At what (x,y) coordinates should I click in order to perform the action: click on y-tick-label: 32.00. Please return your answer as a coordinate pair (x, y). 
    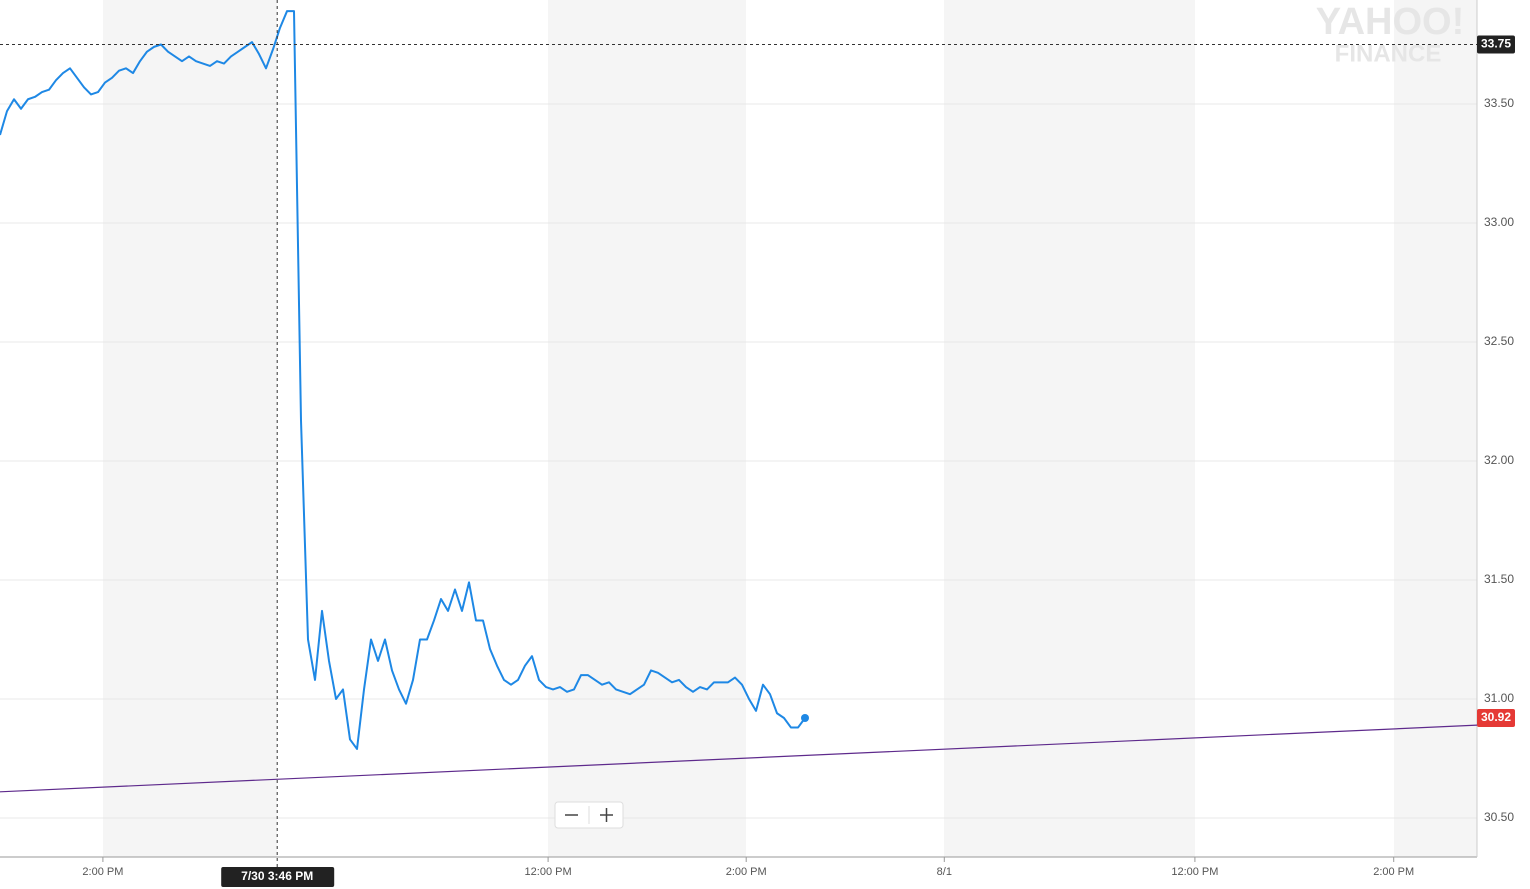
    Looking at the image, I should click on (1499, 460).